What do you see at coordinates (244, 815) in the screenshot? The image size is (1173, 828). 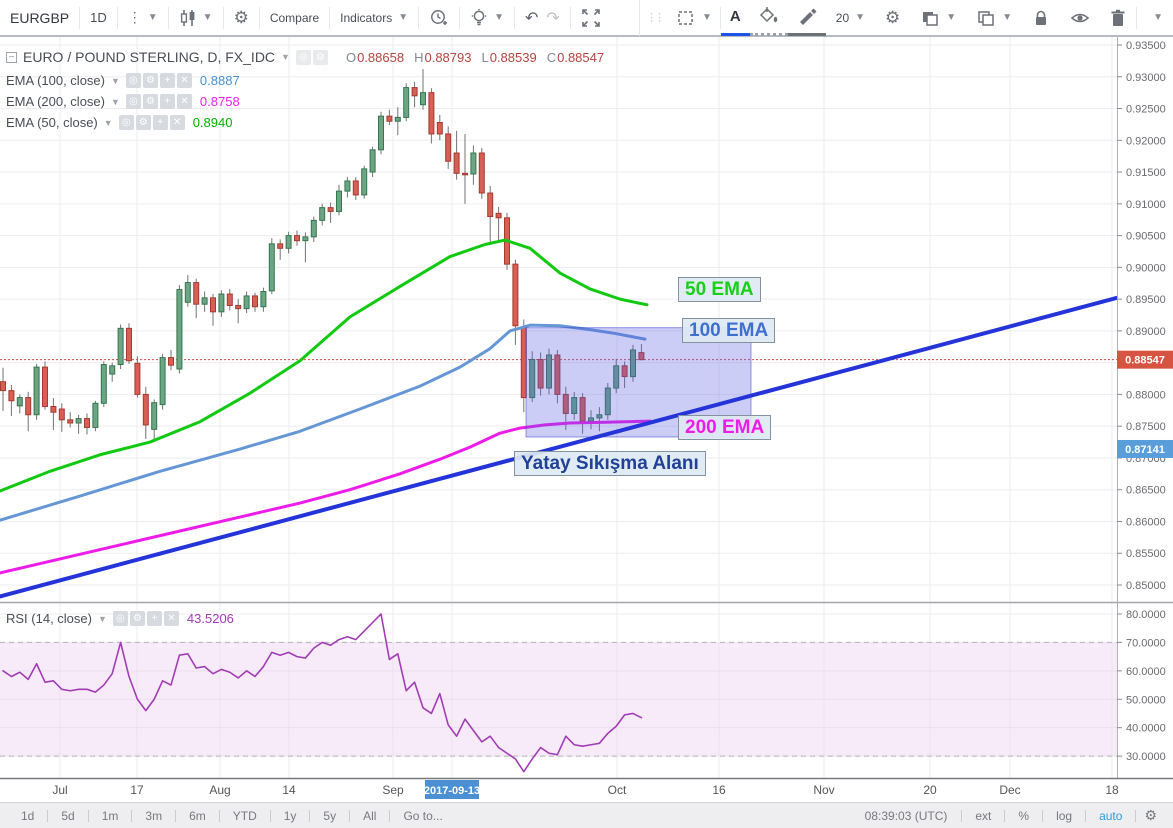 I see `range-tab-YTD: YTD` at bounding box center [244, 815].